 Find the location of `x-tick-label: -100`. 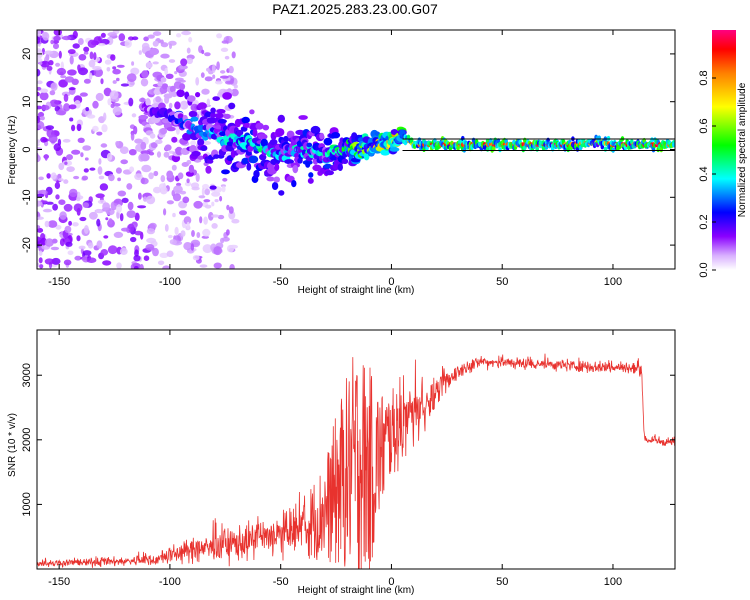

x-tick-label: -100 is located at coordinates (170, 282).